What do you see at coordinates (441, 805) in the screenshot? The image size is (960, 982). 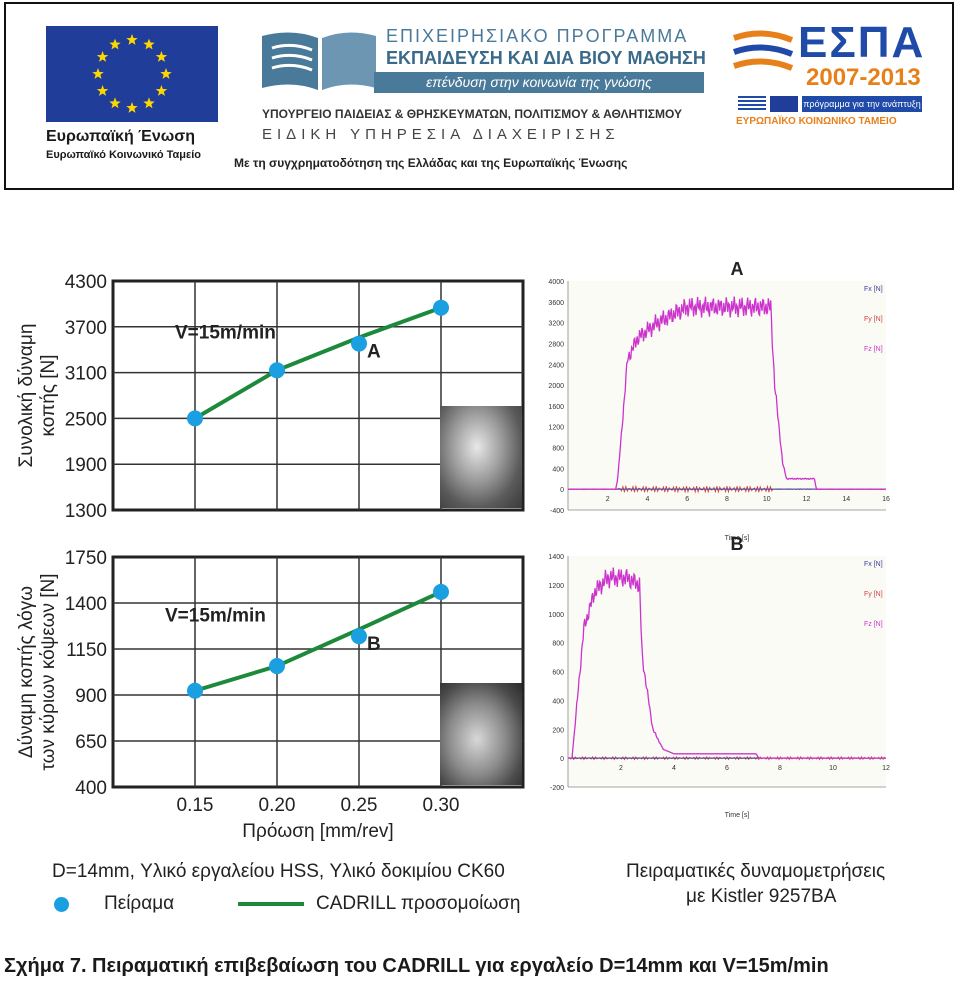 I see `x-tick-label: 0.30` at bounding box center [441, 805].